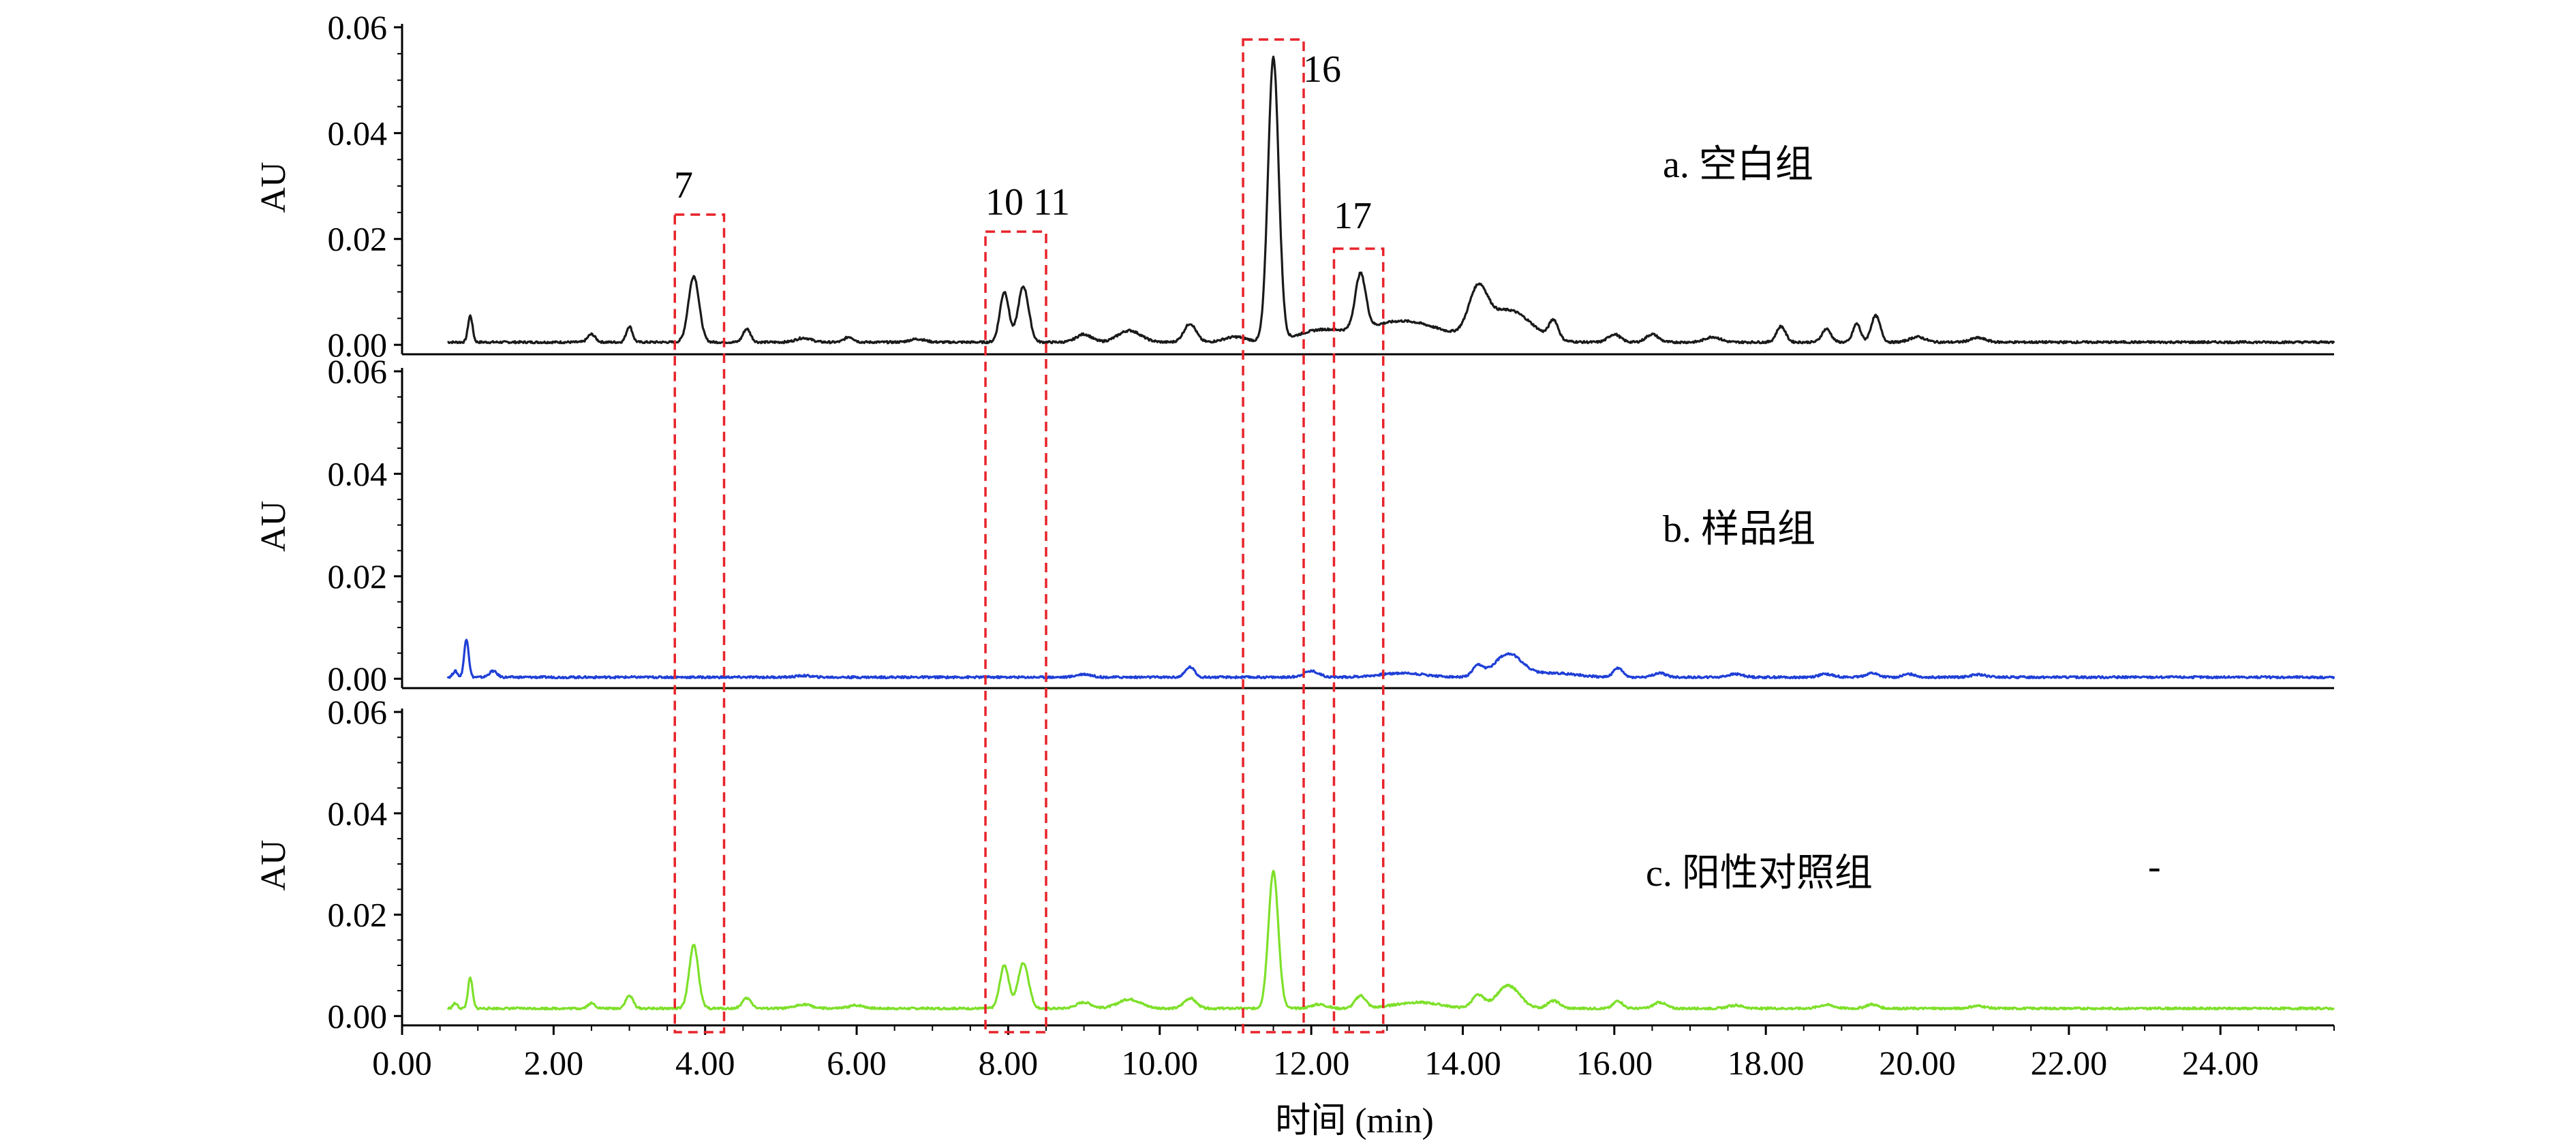 This screenshot has width=2576, height=1148. What do you see at coordinates (2069, 1063) in the screenshot?
I see `x-tick-label: 22.00` at bounding box center [2069, 1063].